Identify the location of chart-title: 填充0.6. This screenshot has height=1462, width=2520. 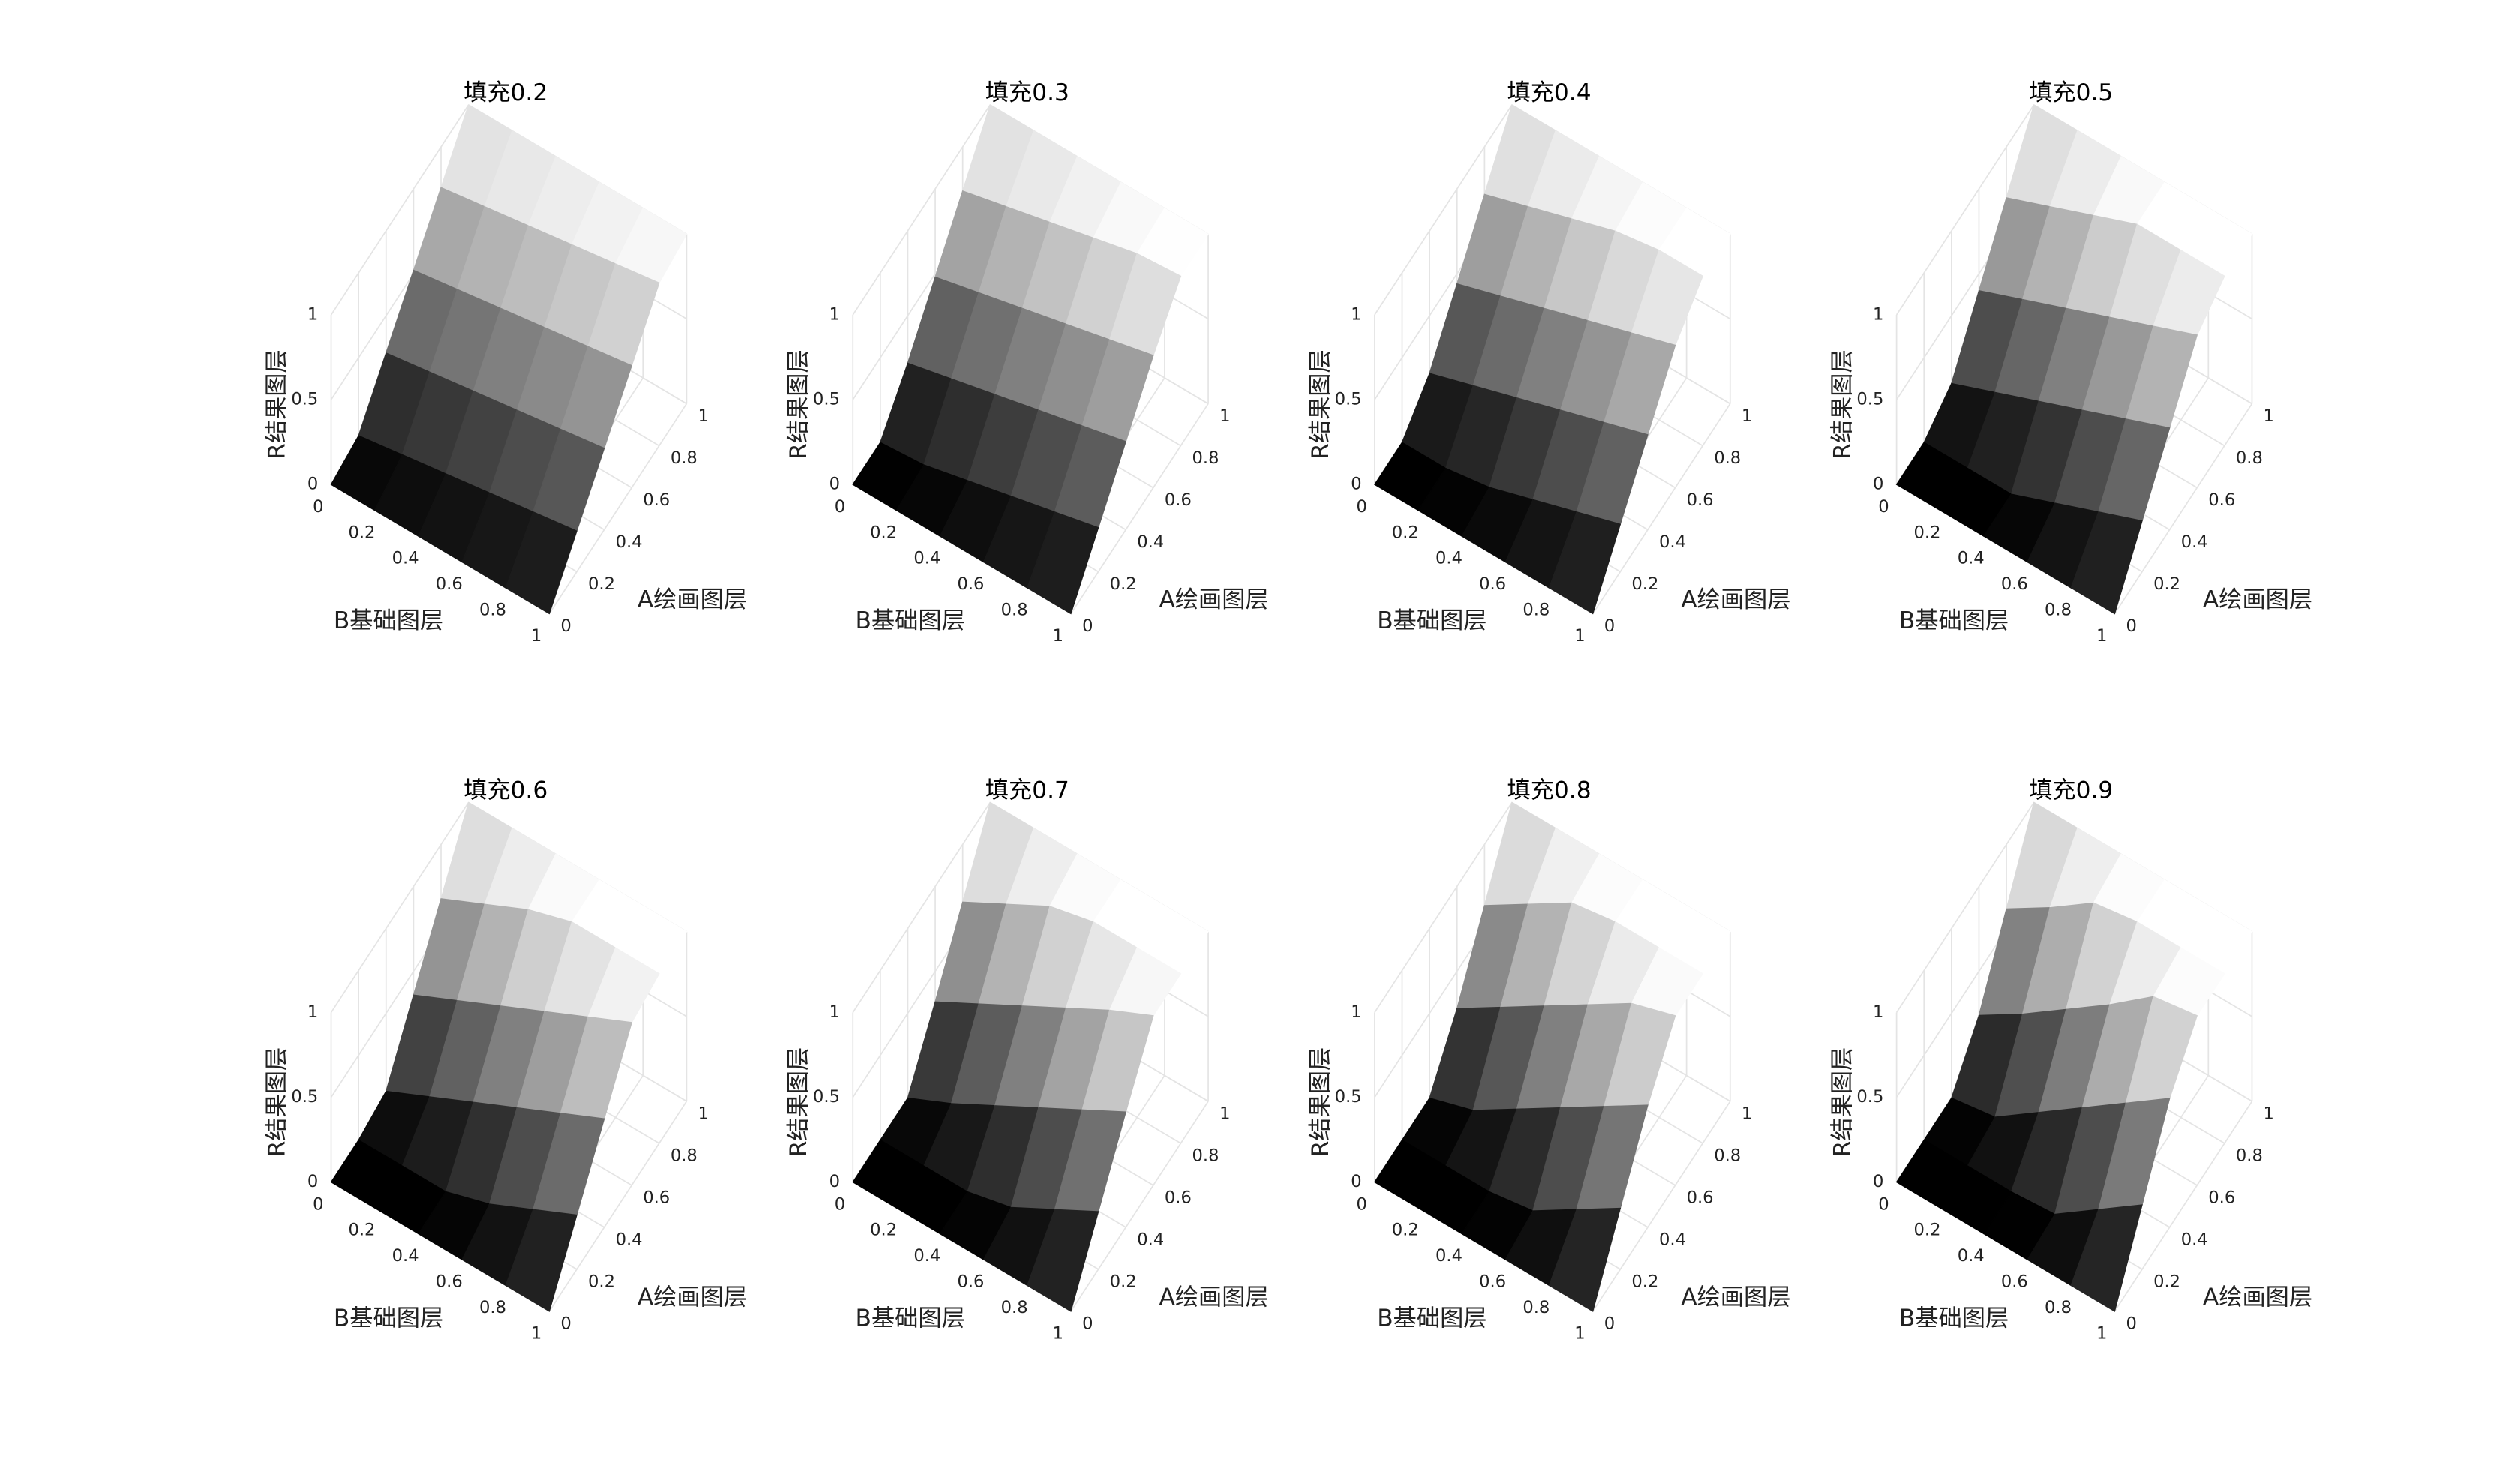
(506, 791).